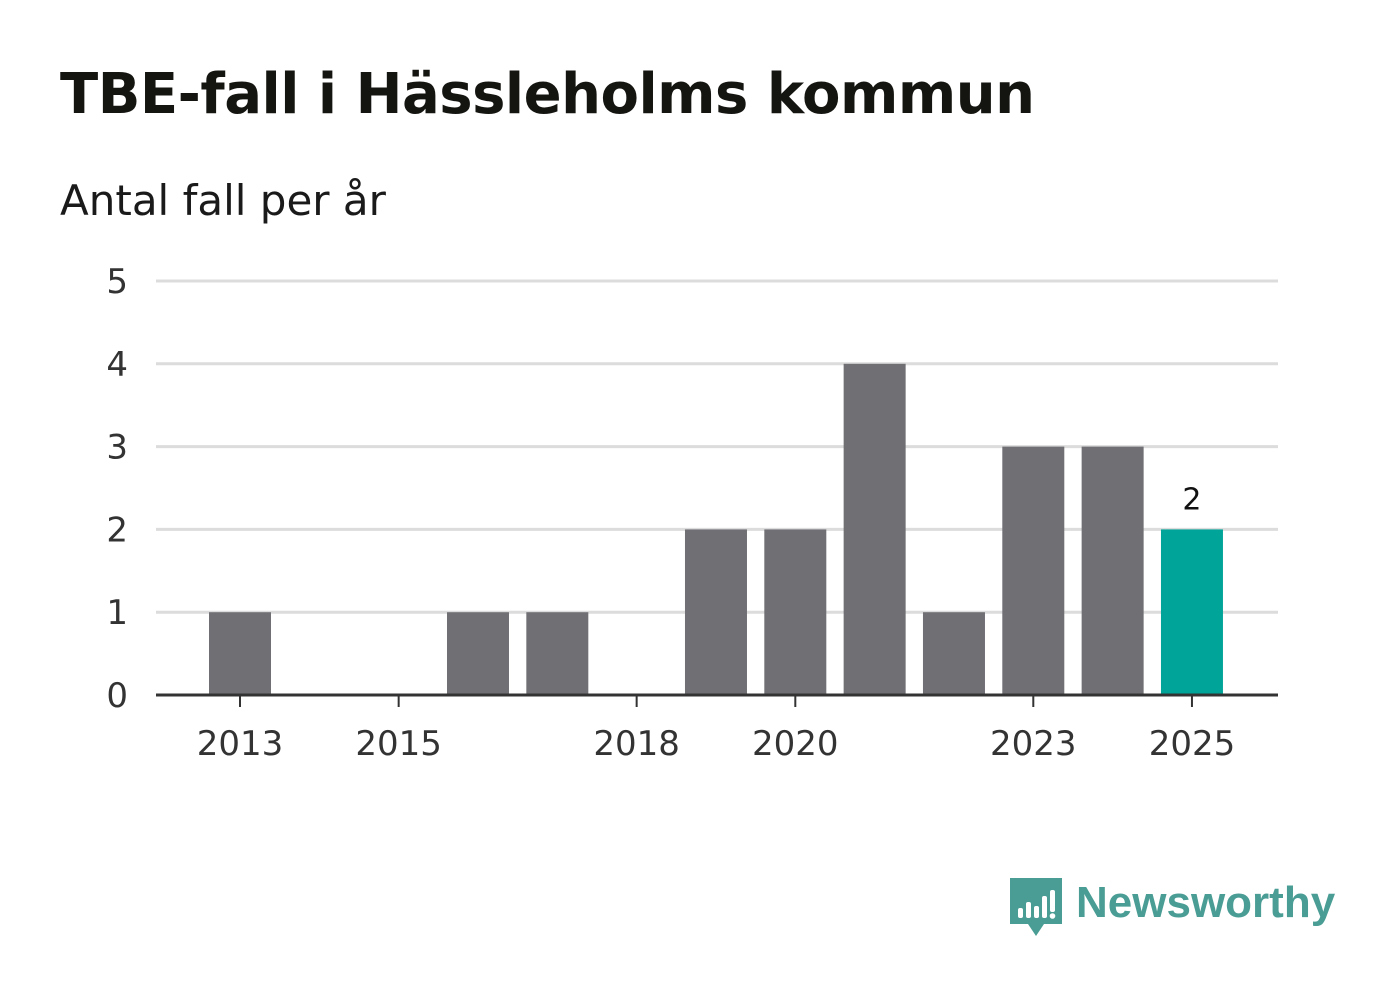 This screenshot has height=999, width=1382. Describe the element at coordinates (636, 744) in the screenshot. I see `x-tick-label-2018: 2018` at that location.